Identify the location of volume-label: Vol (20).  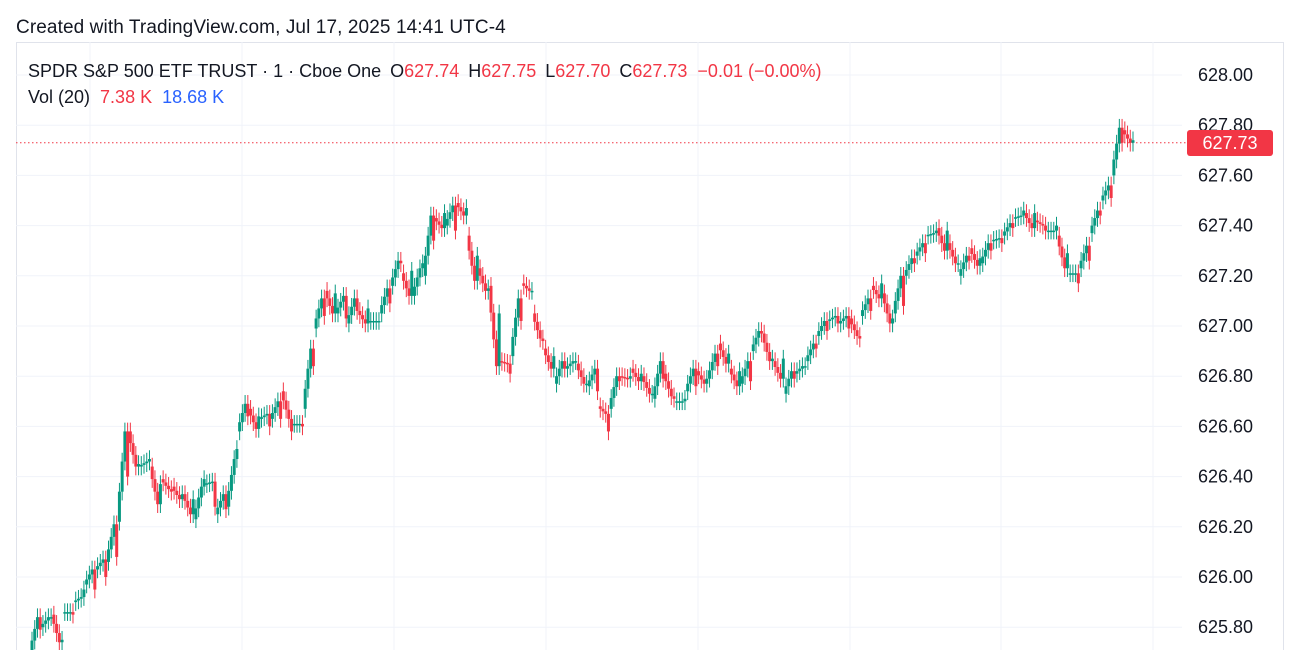
(59, 97).